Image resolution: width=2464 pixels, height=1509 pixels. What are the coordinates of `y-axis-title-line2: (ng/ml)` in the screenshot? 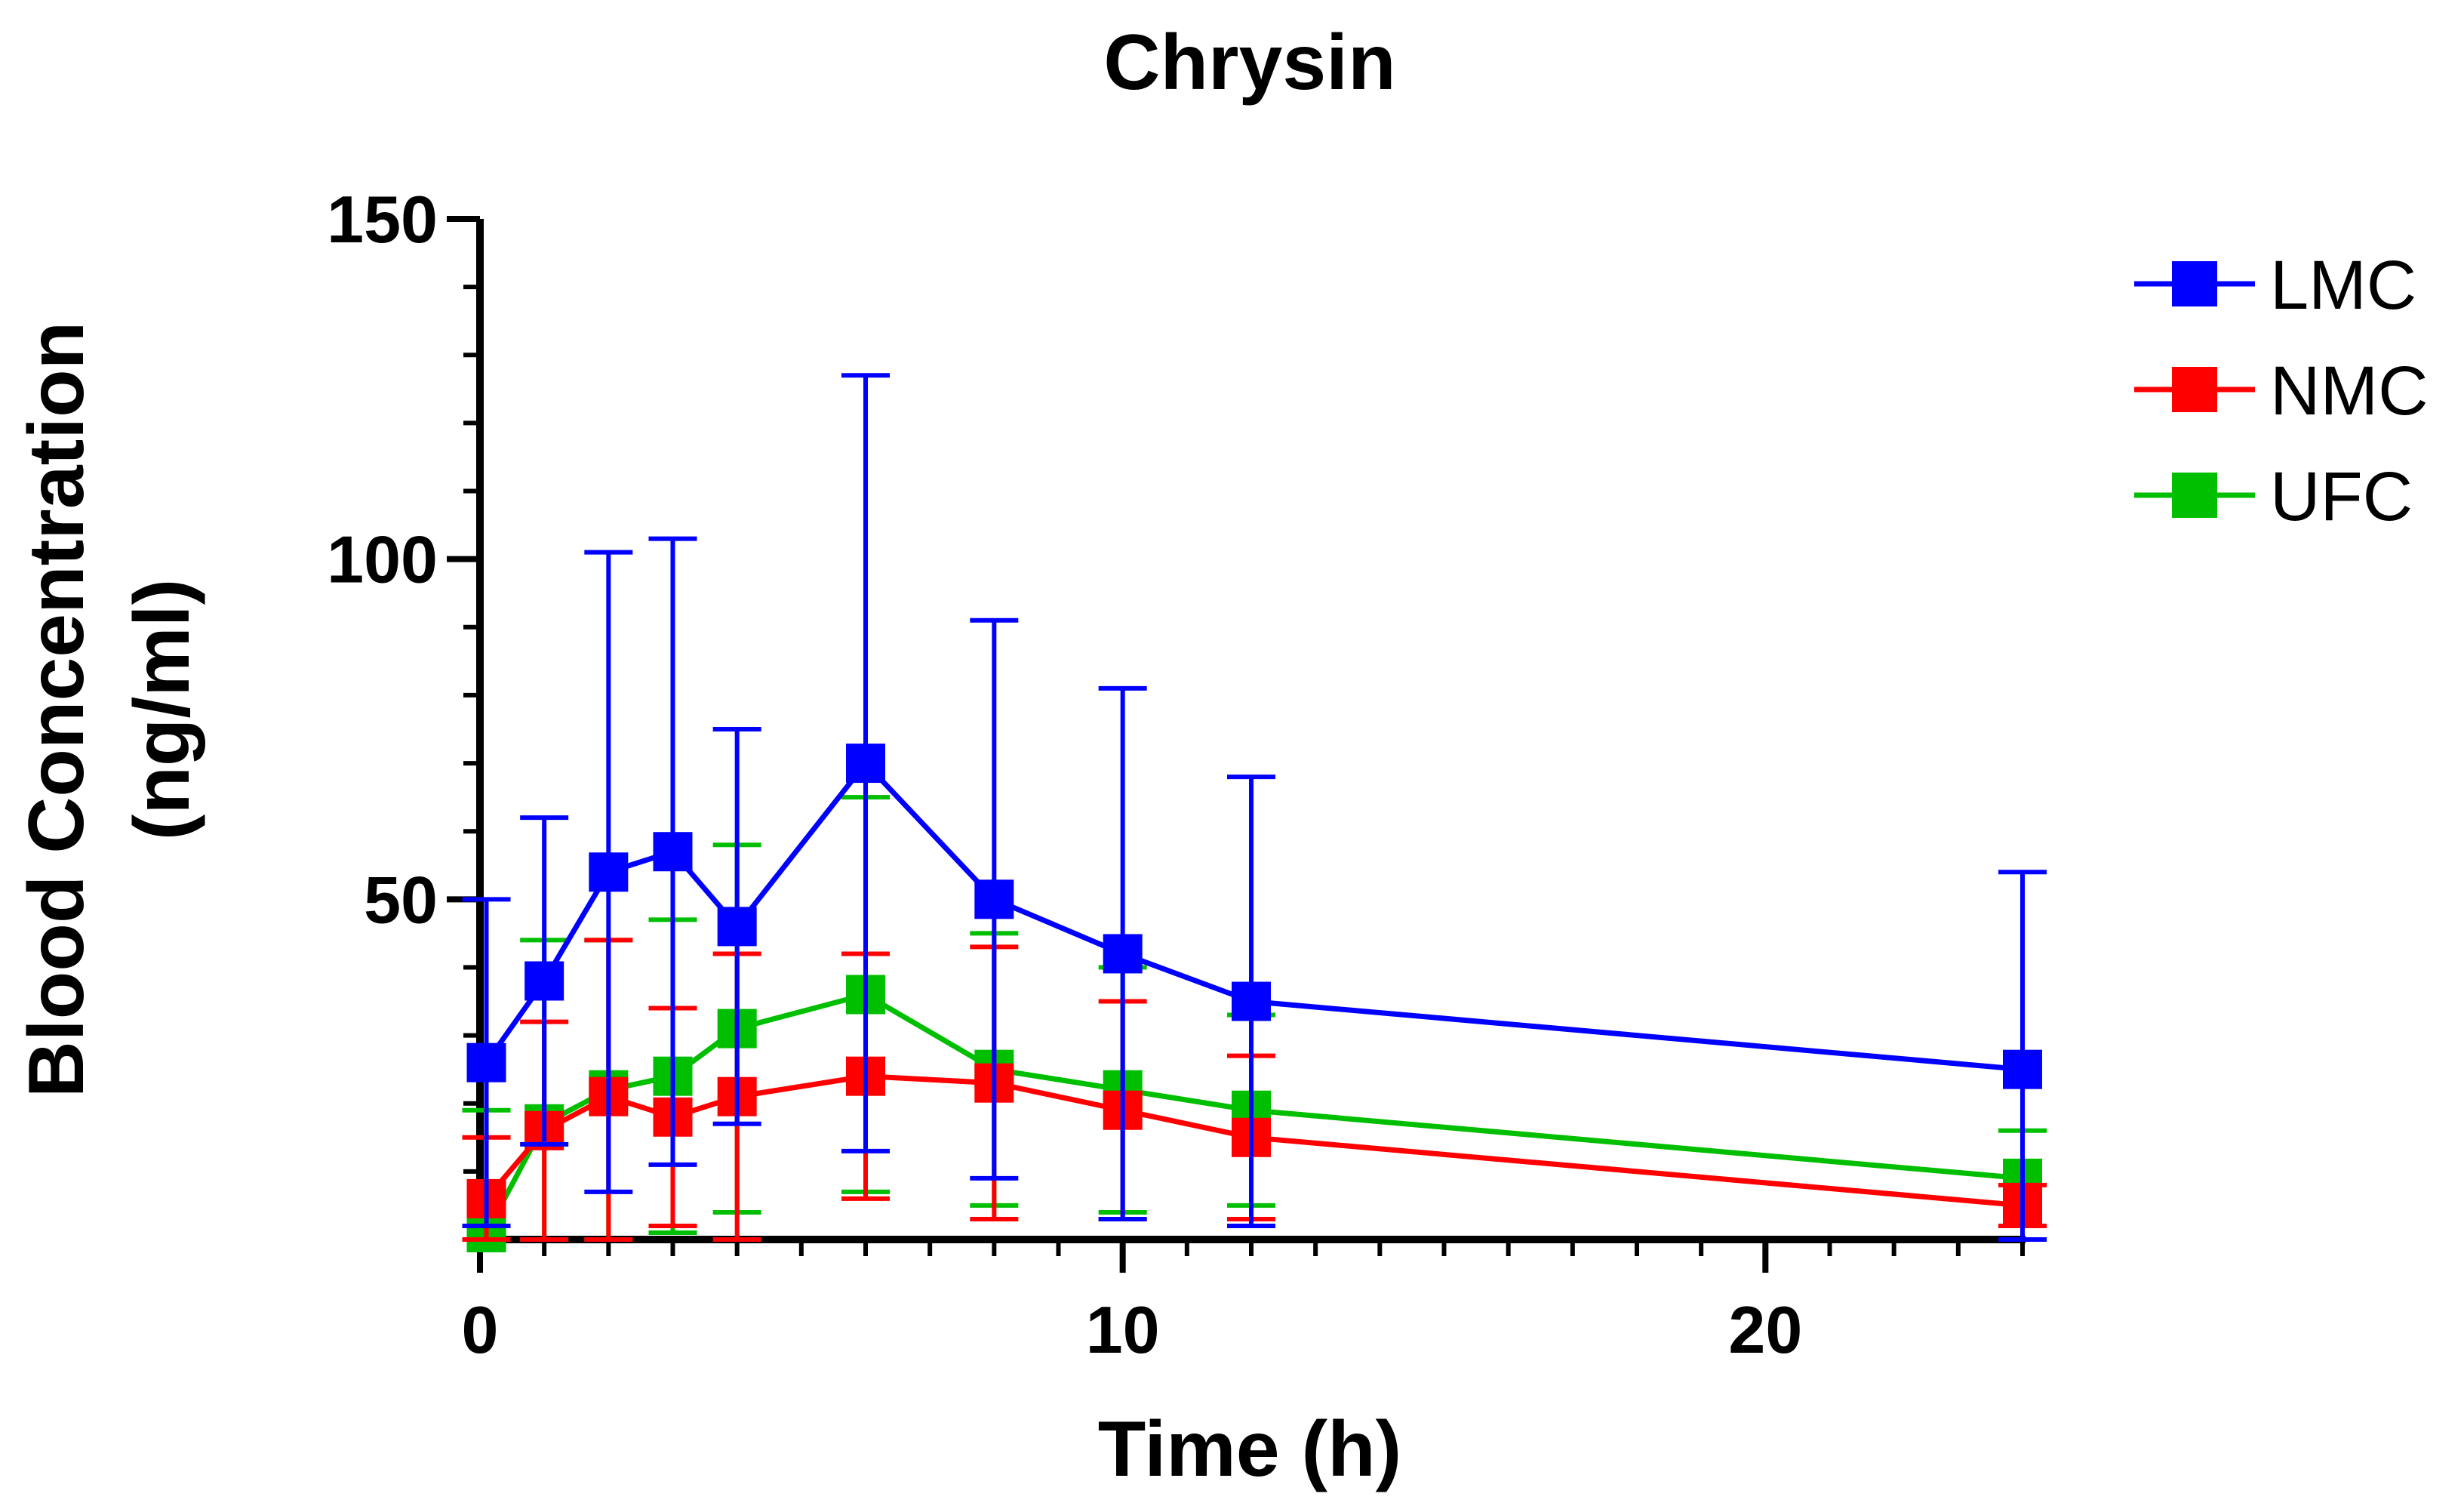 It's located at (162, 710).